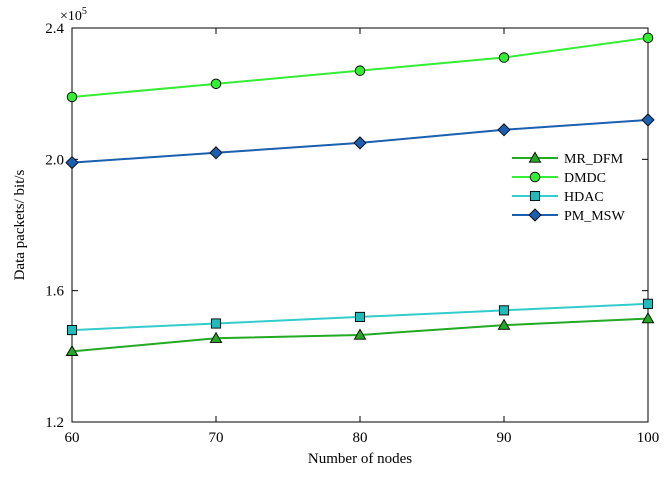  I want to click on y-axis-title: Data packets/ bit/s, so click(20, 224).